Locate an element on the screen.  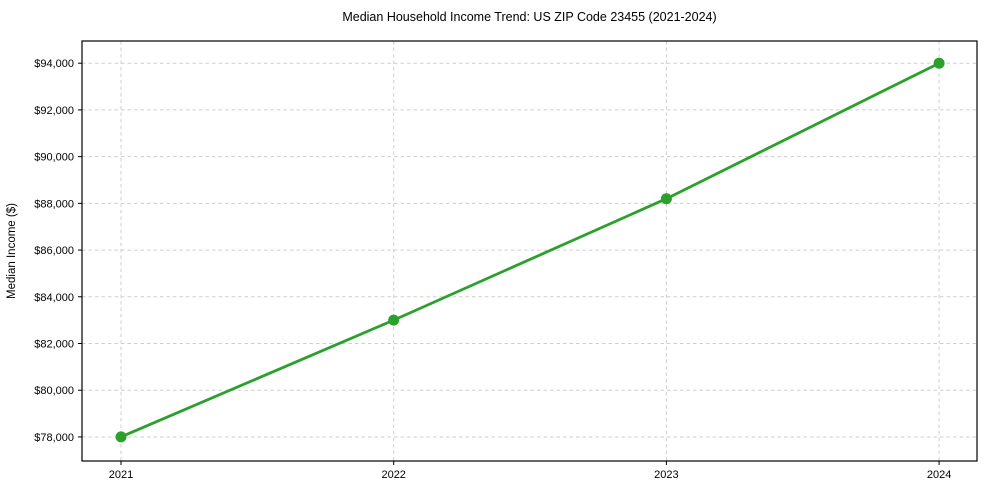
data-point-2024 is located at coordinates (939, 63).